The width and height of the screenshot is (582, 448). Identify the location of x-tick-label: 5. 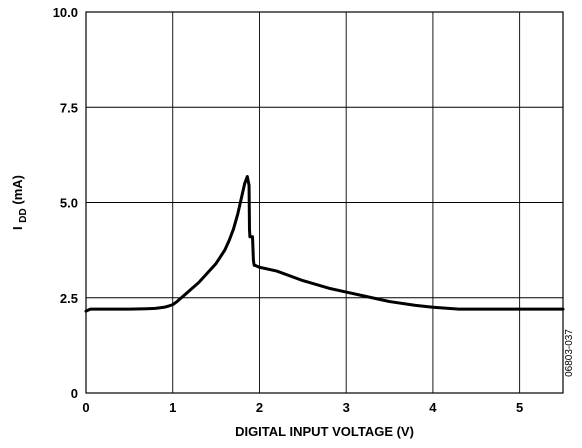
(519, 407).